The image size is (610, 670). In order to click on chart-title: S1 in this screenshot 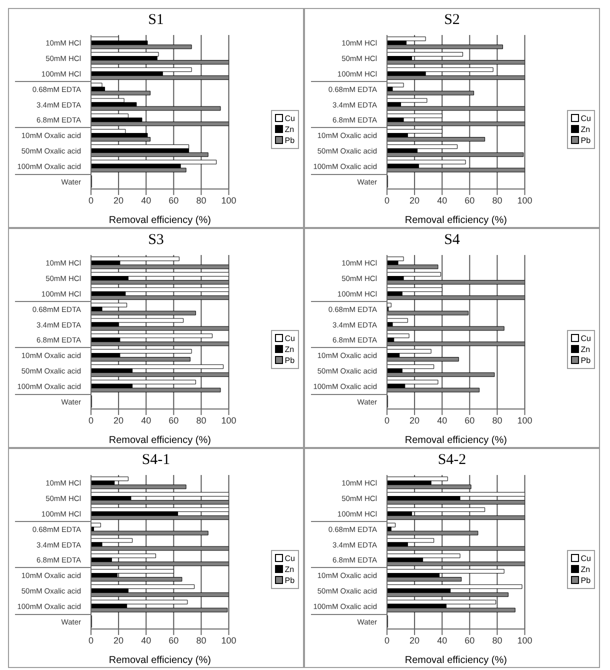, I will do `click(156, 20)`.